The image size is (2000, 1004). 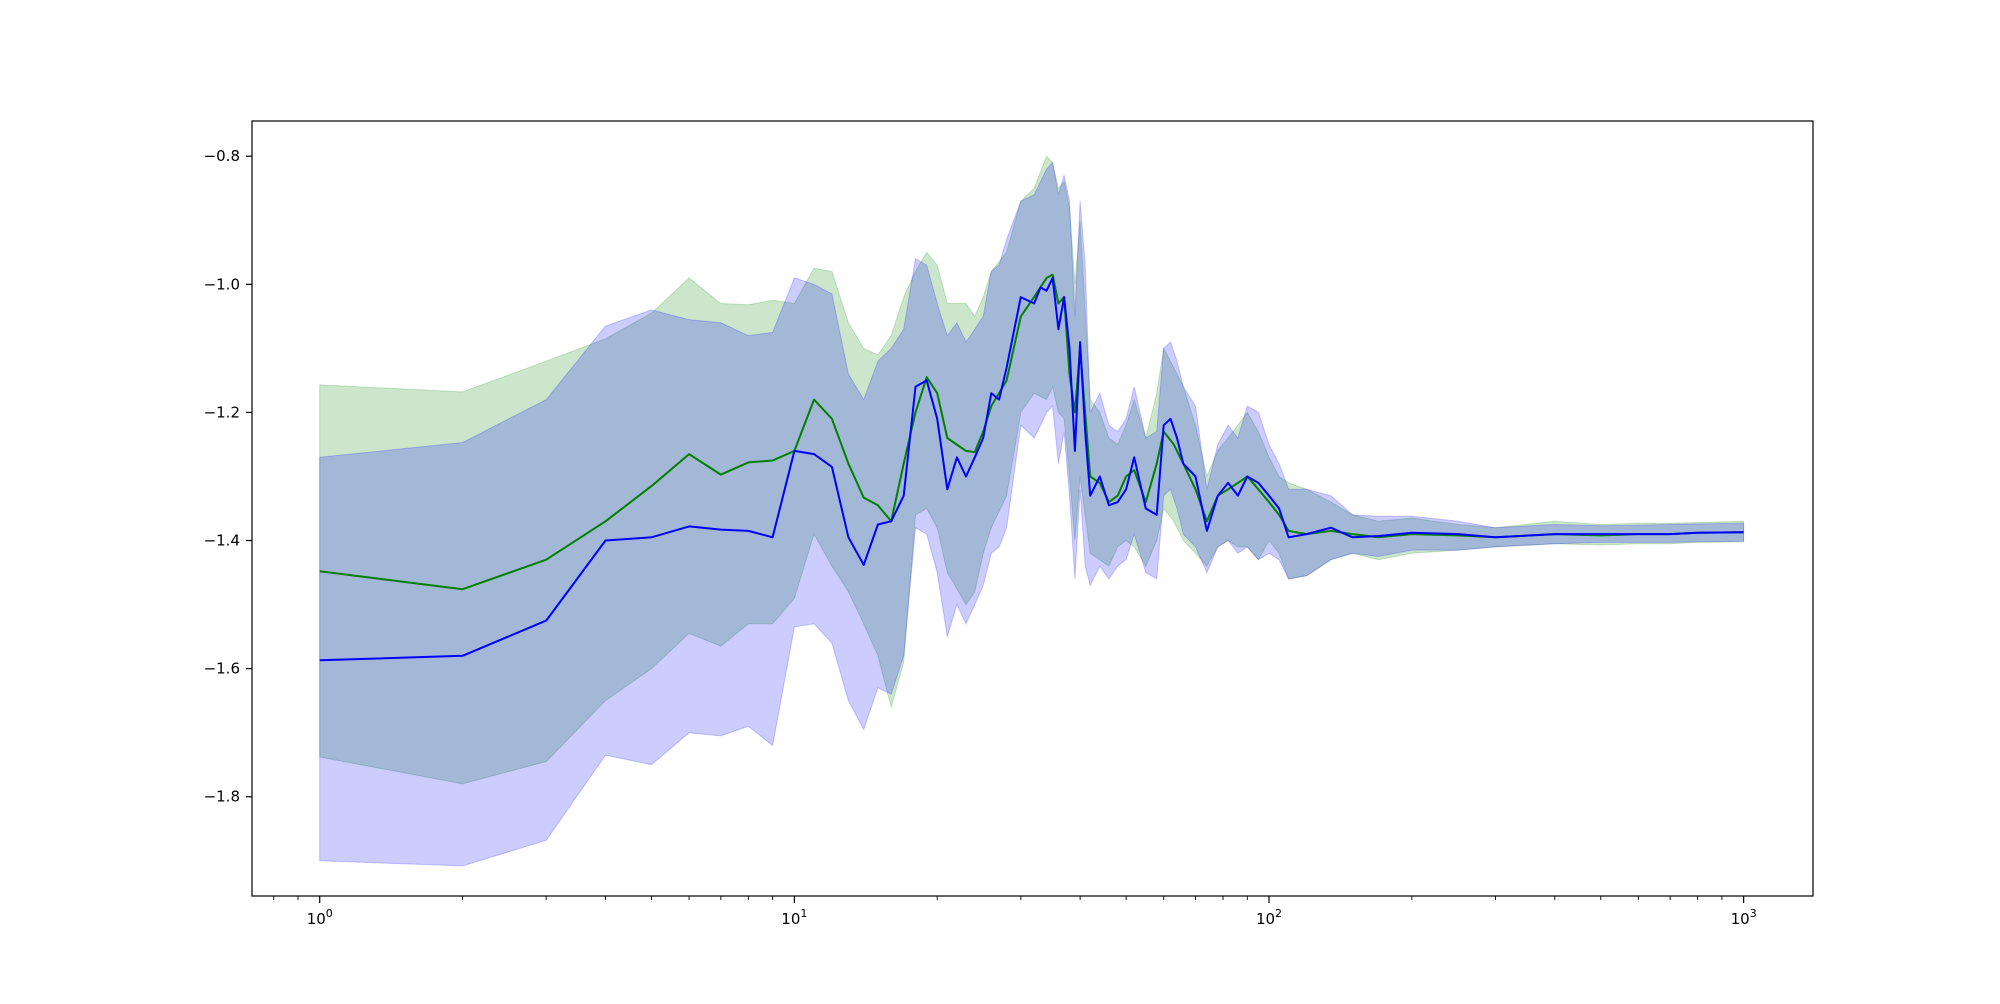 I want to click on x-tick-label: 10², so click(x=1269, y=917).